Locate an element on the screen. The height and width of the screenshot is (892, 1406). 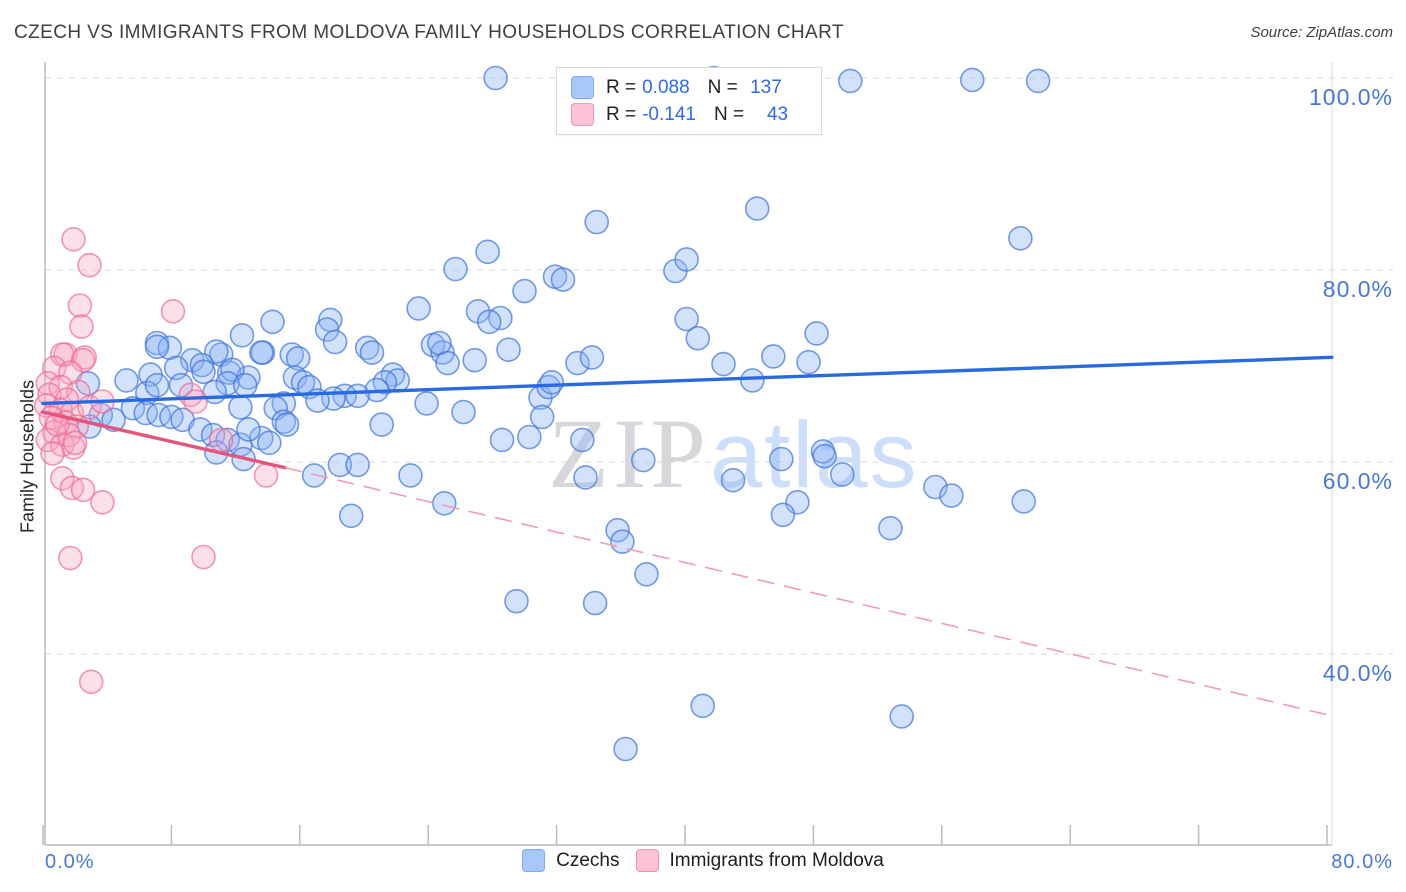
legend-item-moldova: Immigrants from Moldova is located at coordinates (759, 860).